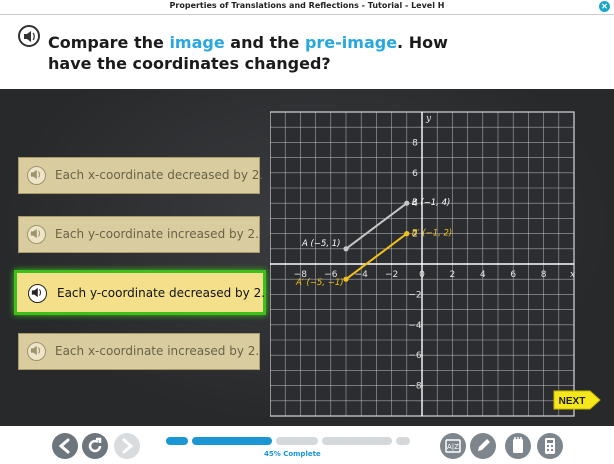 This screenshot has width=614, height=464. What do you see at coordinates (604, 6) in the screenshot?
I see `close-icon: ✕` at bounding box center [604, 6].